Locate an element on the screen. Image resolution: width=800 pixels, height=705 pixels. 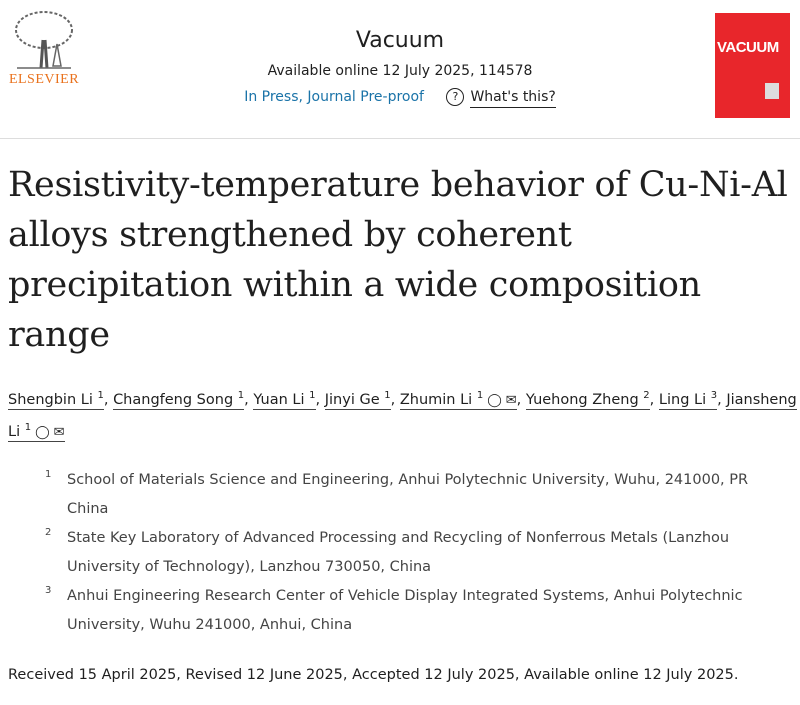
author-link: Ling Li 3 is located at coordinates (688, 400).